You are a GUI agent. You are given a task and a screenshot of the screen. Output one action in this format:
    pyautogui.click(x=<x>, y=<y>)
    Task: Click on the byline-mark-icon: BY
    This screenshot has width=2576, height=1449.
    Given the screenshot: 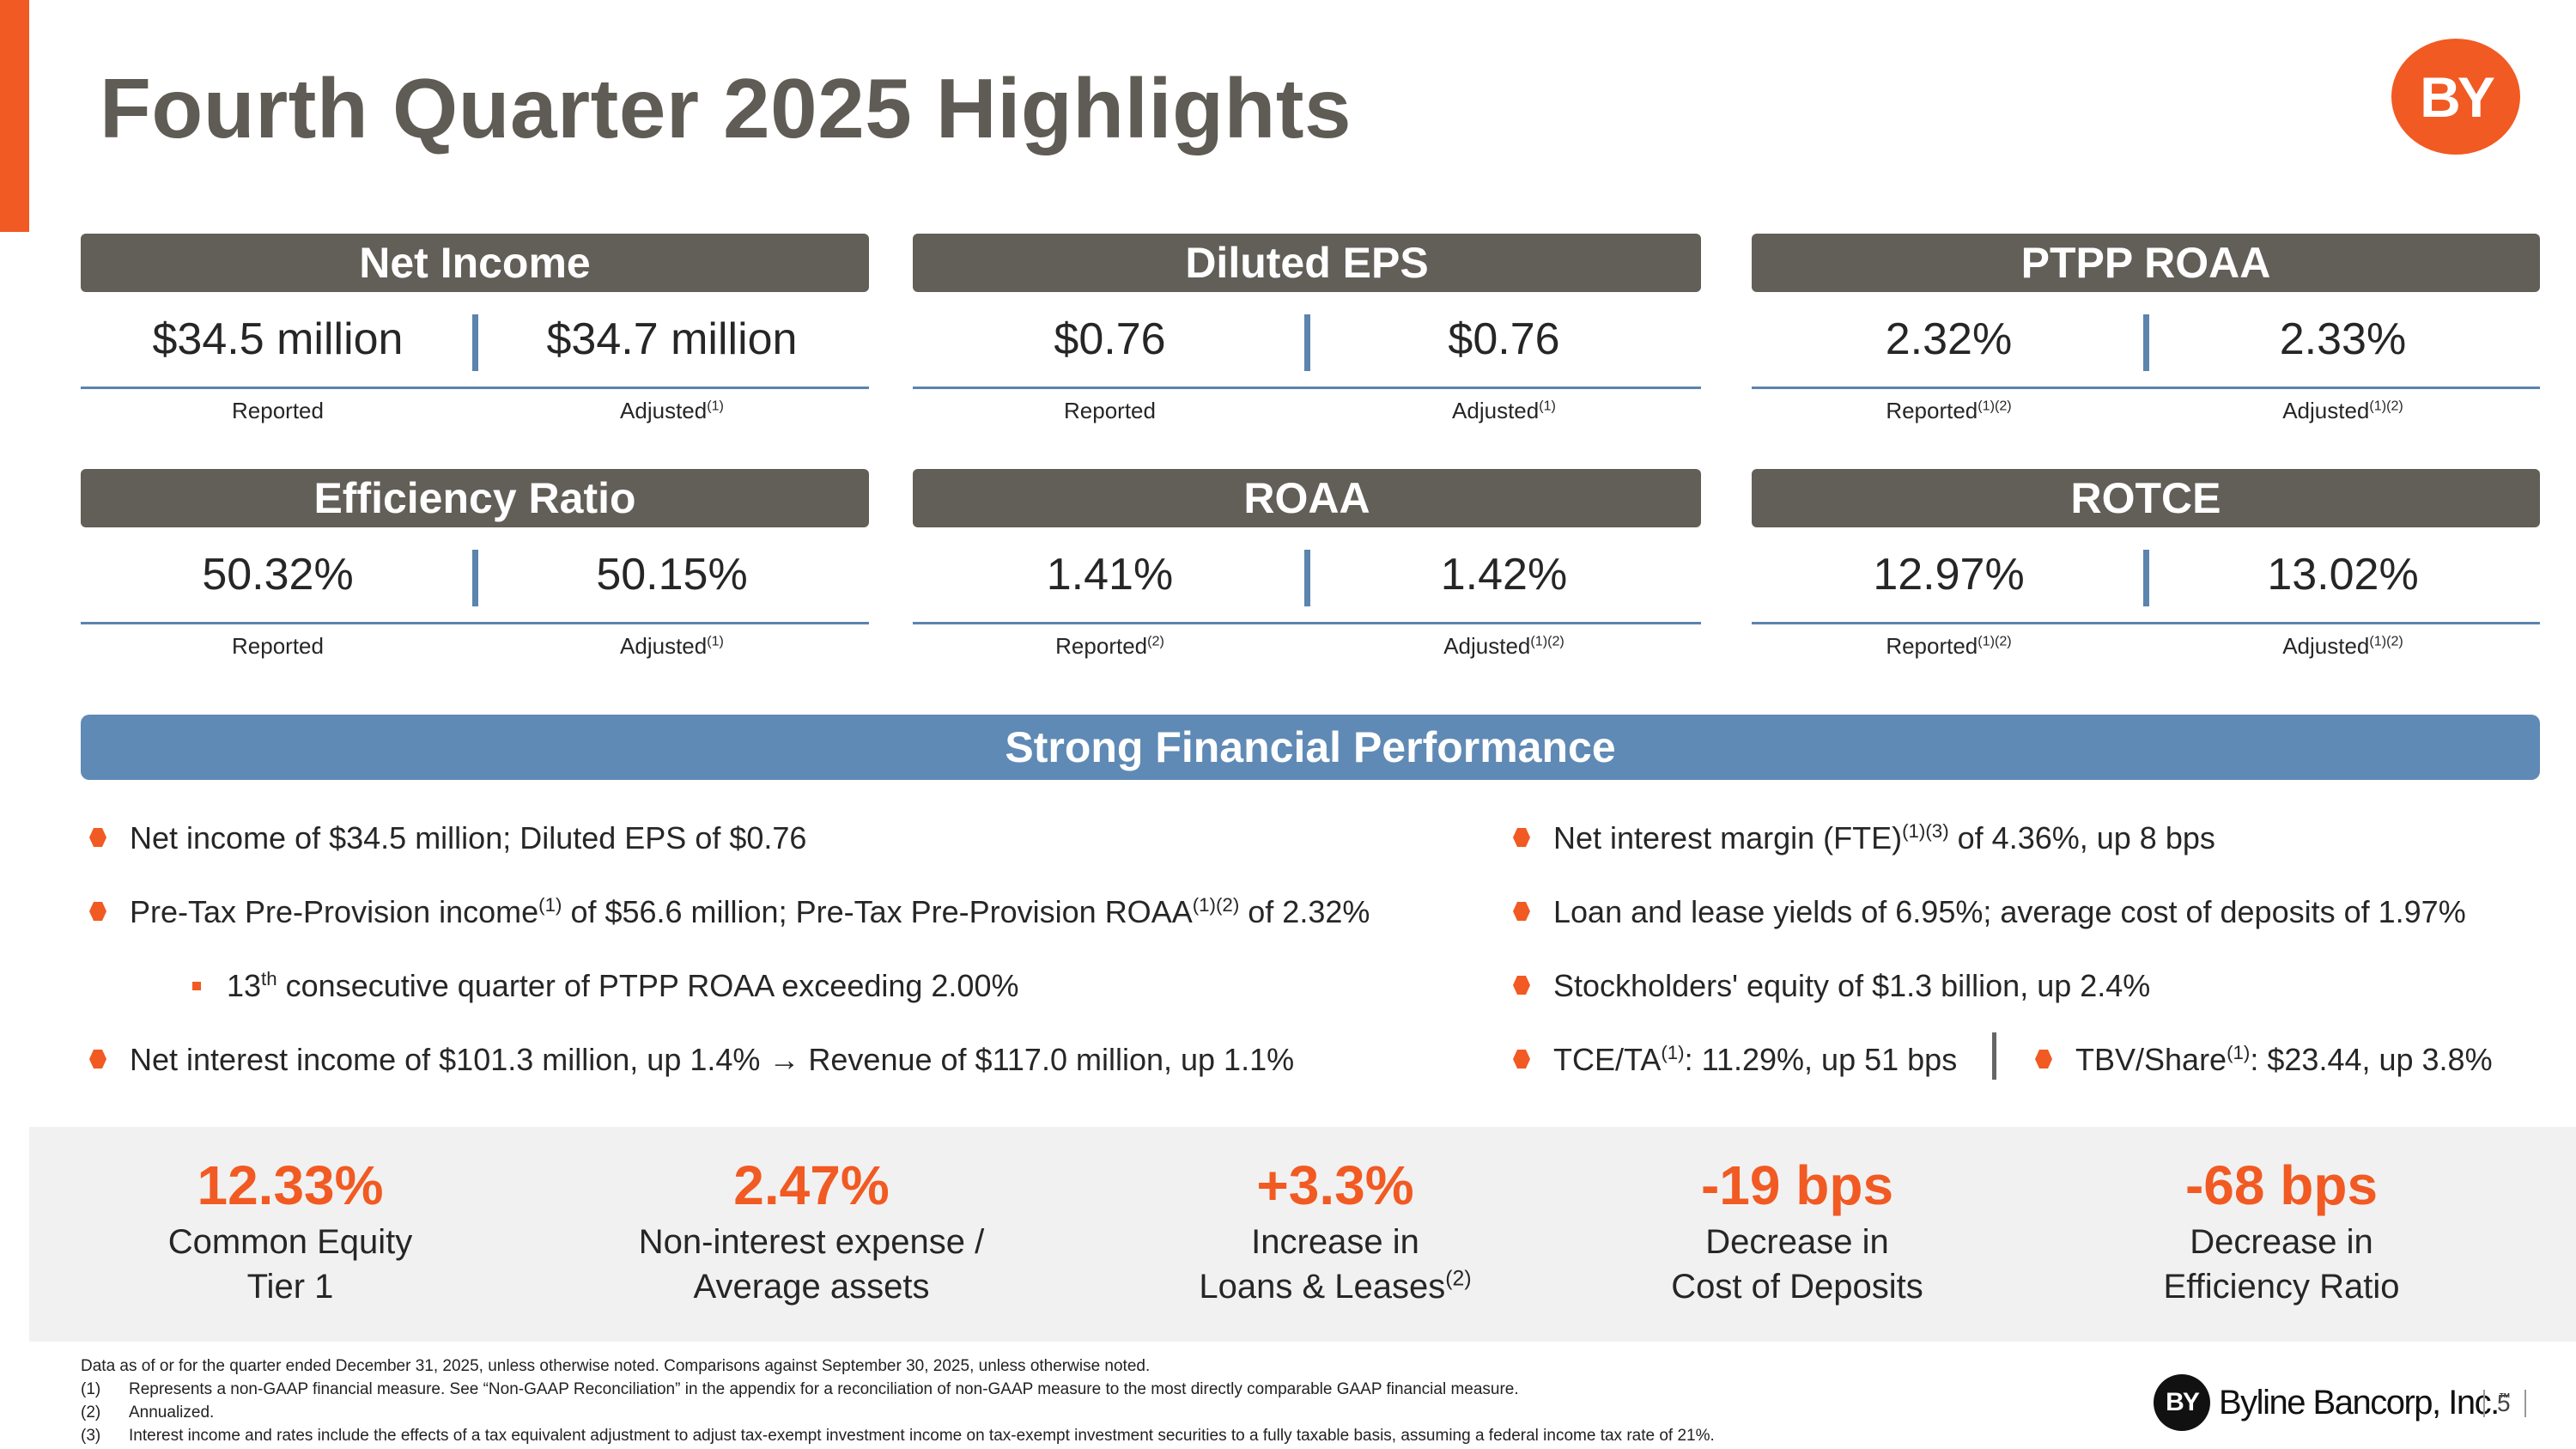 What is the action you would take?
    pyautogui.click(x=2182, y=1402)
    